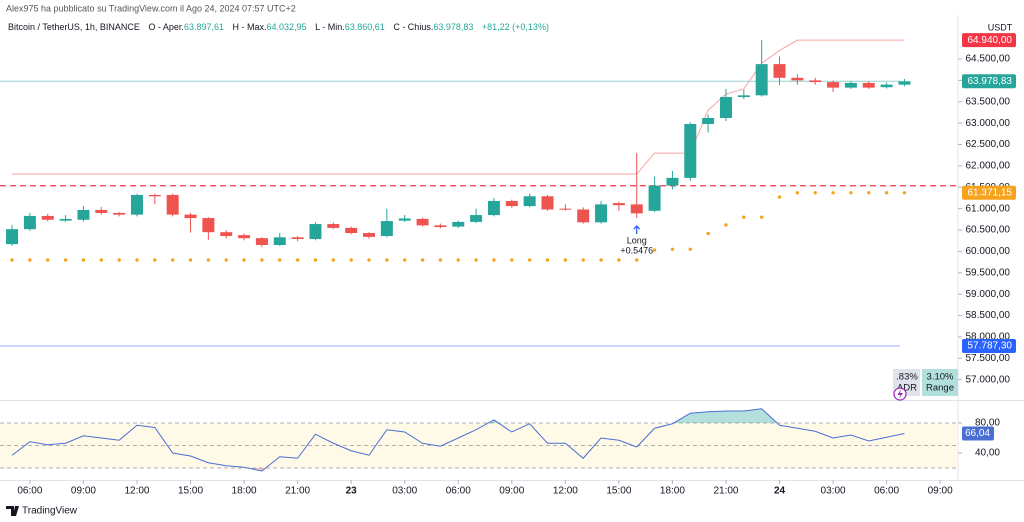 The image size is (1024, 522). What do you see at coordinates (988, 358) in the screenshot?
I see `y-tick-label: 57.500,00` at bounding box center [988, 358].